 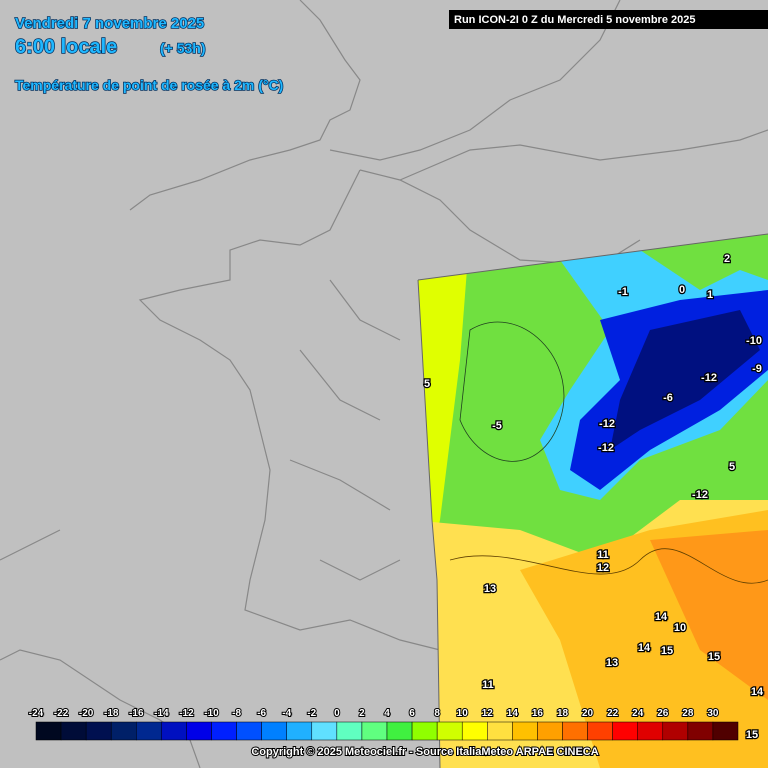 What do you see at coordinates (86, 713) in the screenshot?
I see `colorbar-label: -20` at bounding box center [86, 713].